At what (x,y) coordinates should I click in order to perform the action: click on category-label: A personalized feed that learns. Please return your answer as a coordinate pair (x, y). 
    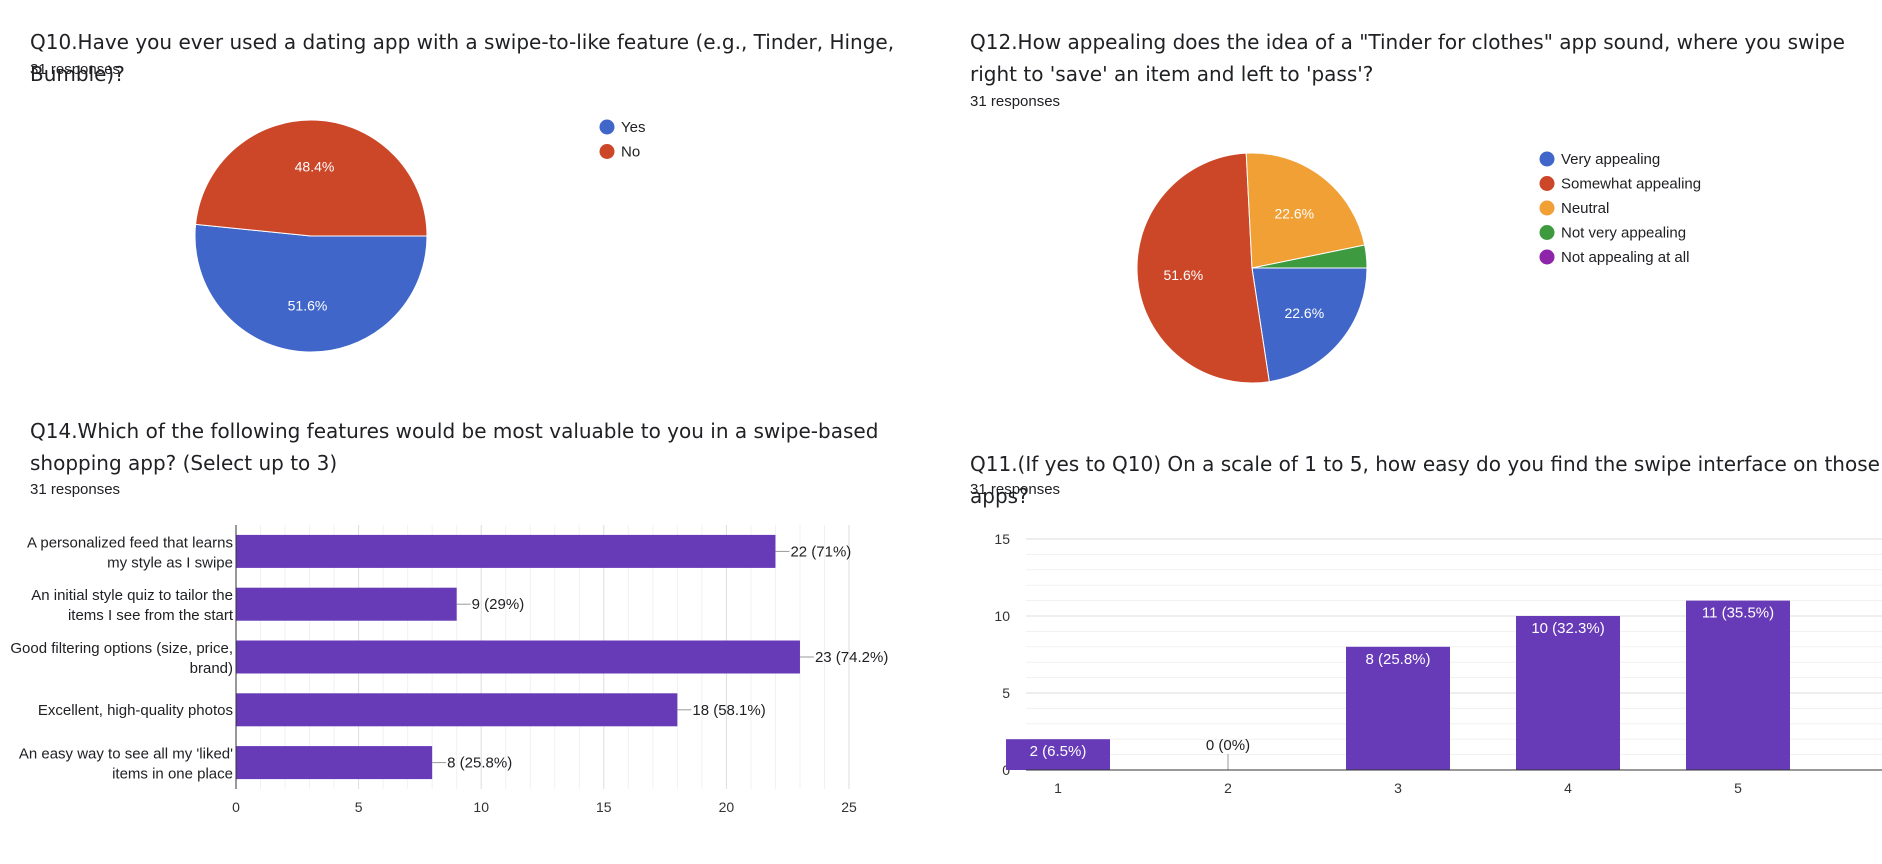
    Looking at the image, I should click on (130, 542).